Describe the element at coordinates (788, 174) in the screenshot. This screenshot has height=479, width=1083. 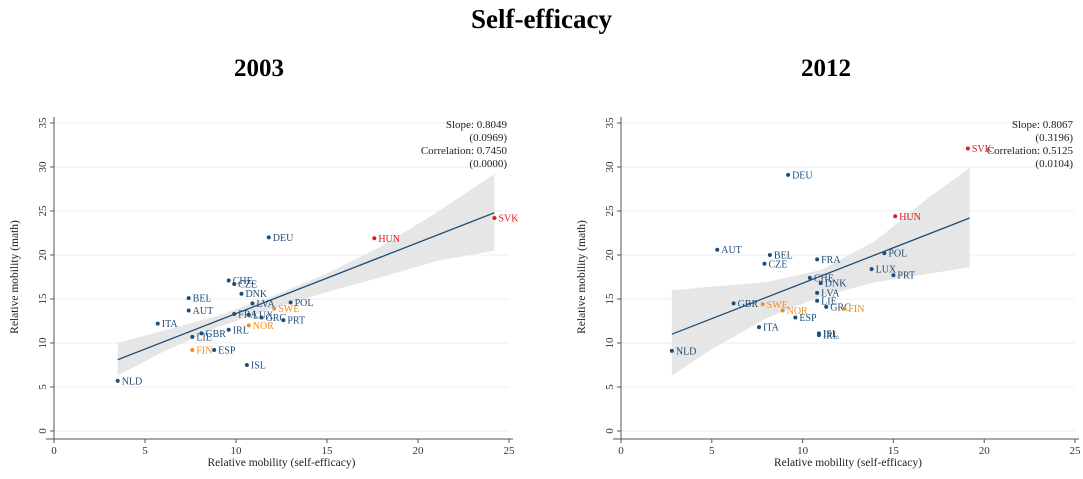
I see `data-point-deu` at that location.